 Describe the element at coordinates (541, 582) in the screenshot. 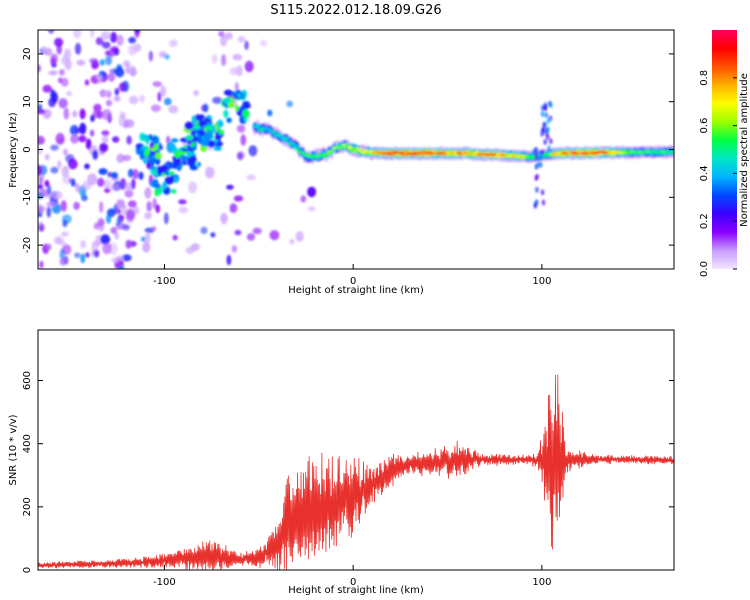

I see `x-tick-label: 100` at that location.